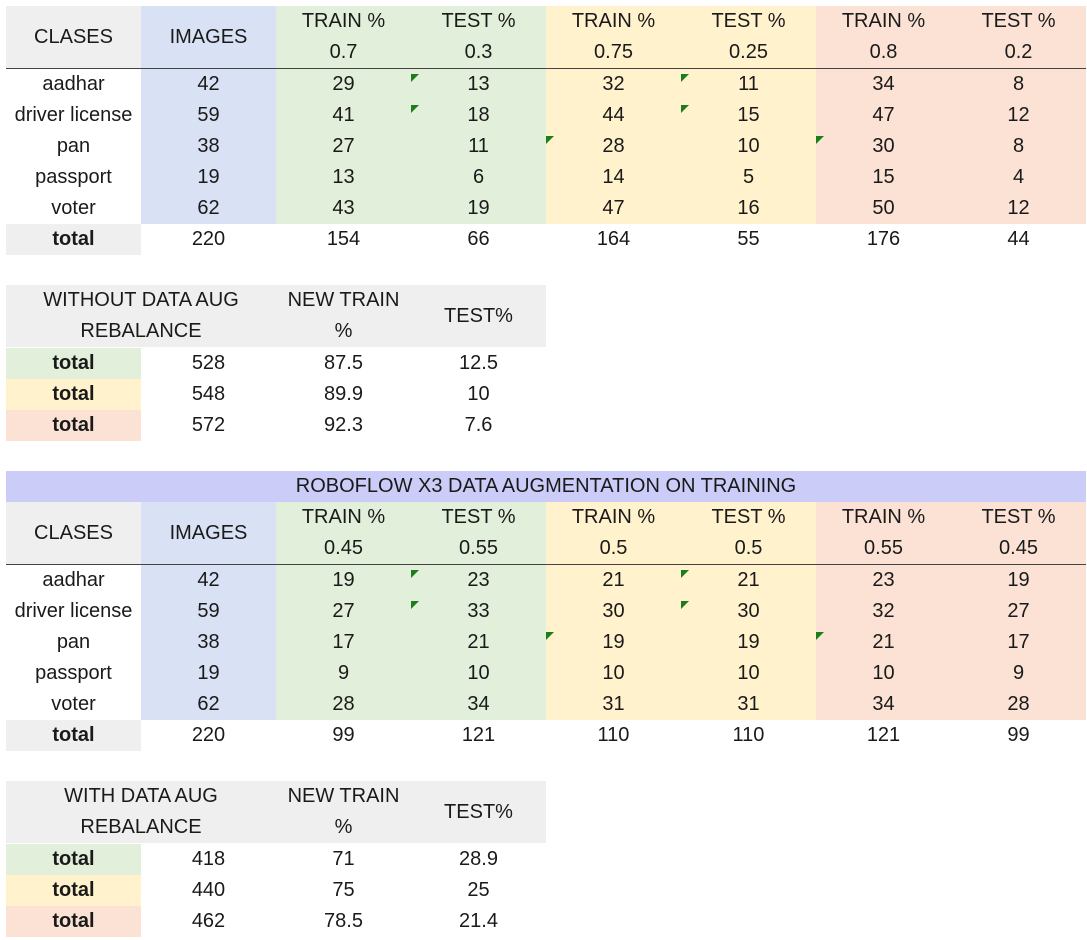 This screenshot has width=1087, height=940. I want to click on table1-data-cell: 42, so click(208, 84).